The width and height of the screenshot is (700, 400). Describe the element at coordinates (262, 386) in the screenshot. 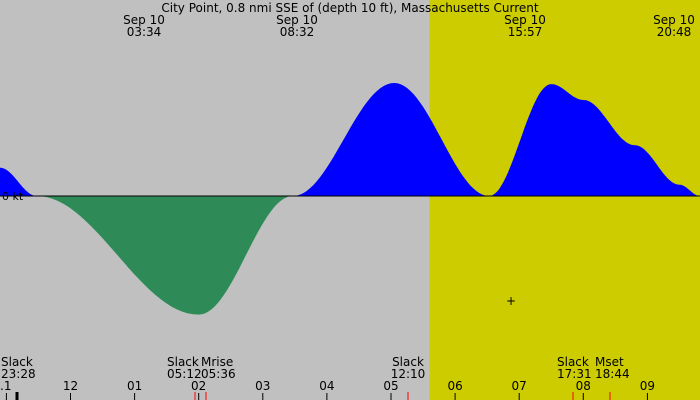

I see `hour-tick-label: 03` at that location.